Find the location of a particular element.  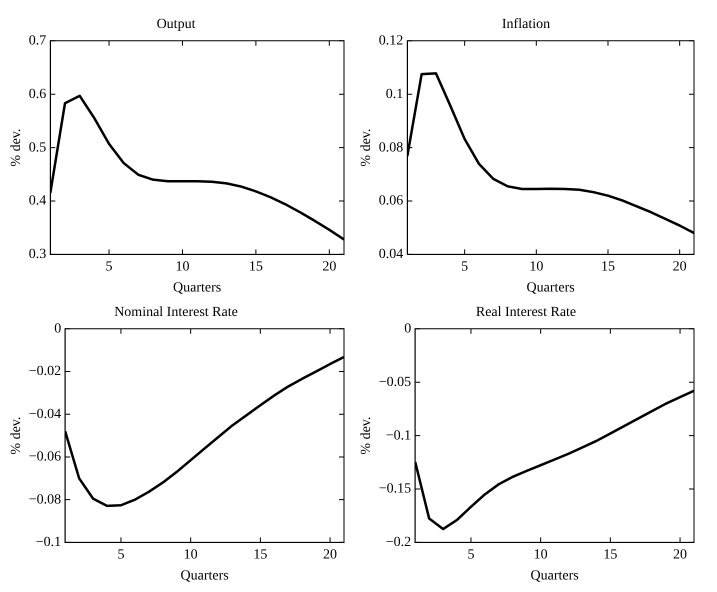

y-tick-label: 0.04 is located at coordinates (391, 254).